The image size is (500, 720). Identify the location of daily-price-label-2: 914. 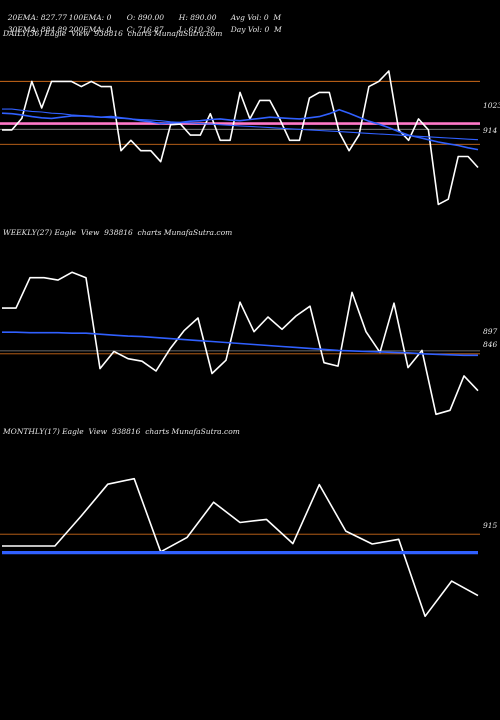
(490, 130).